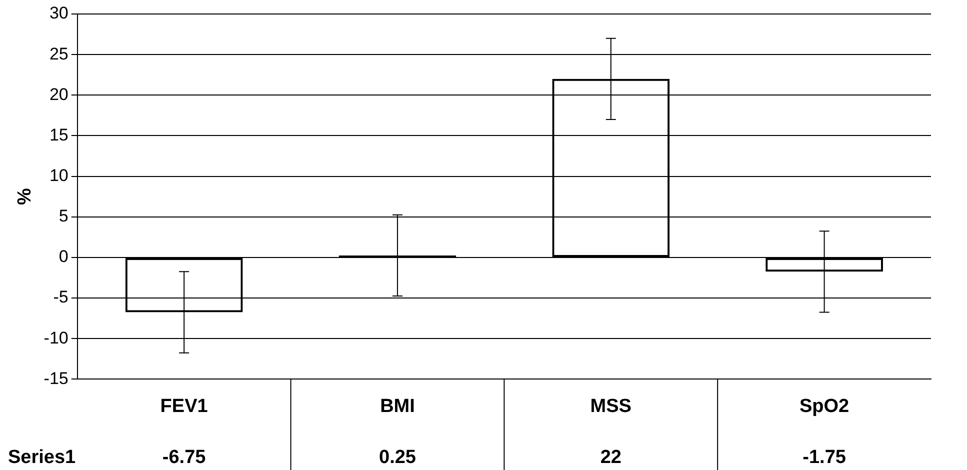 This screenshot has height=470, width=967. What do you see at coordinates (184, 406) in the screenshot?
I see `x-tick-label: FEV1` at bounding box center [184, 406].